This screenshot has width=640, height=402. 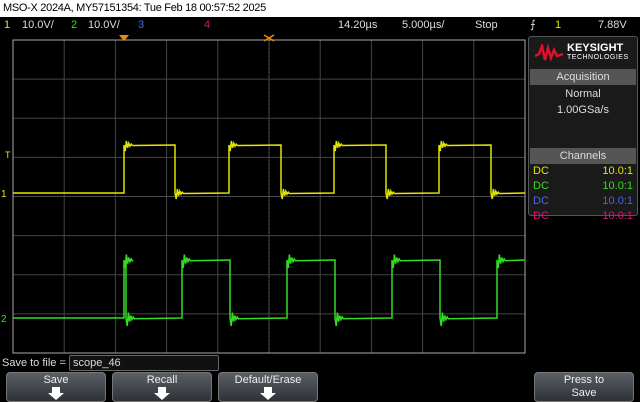 What do you see at coordinates (583, 171) in the screenshot?
I see `channel-row-1: DC 10.0:1` at bounding box center [583, 171].